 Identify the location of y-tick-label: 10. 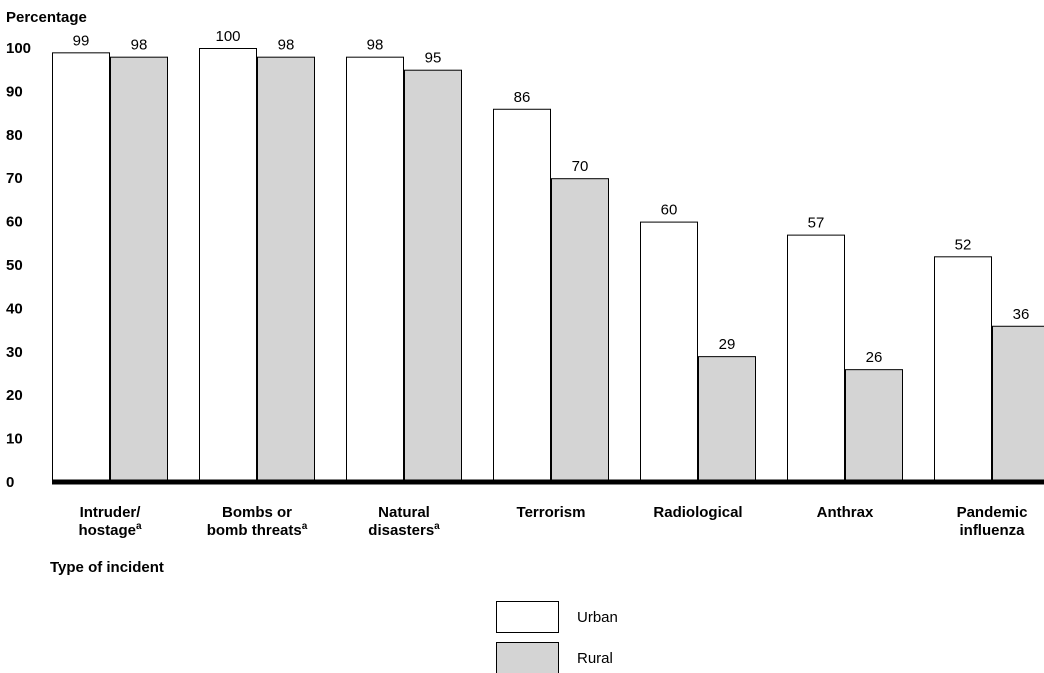
(14, 439).